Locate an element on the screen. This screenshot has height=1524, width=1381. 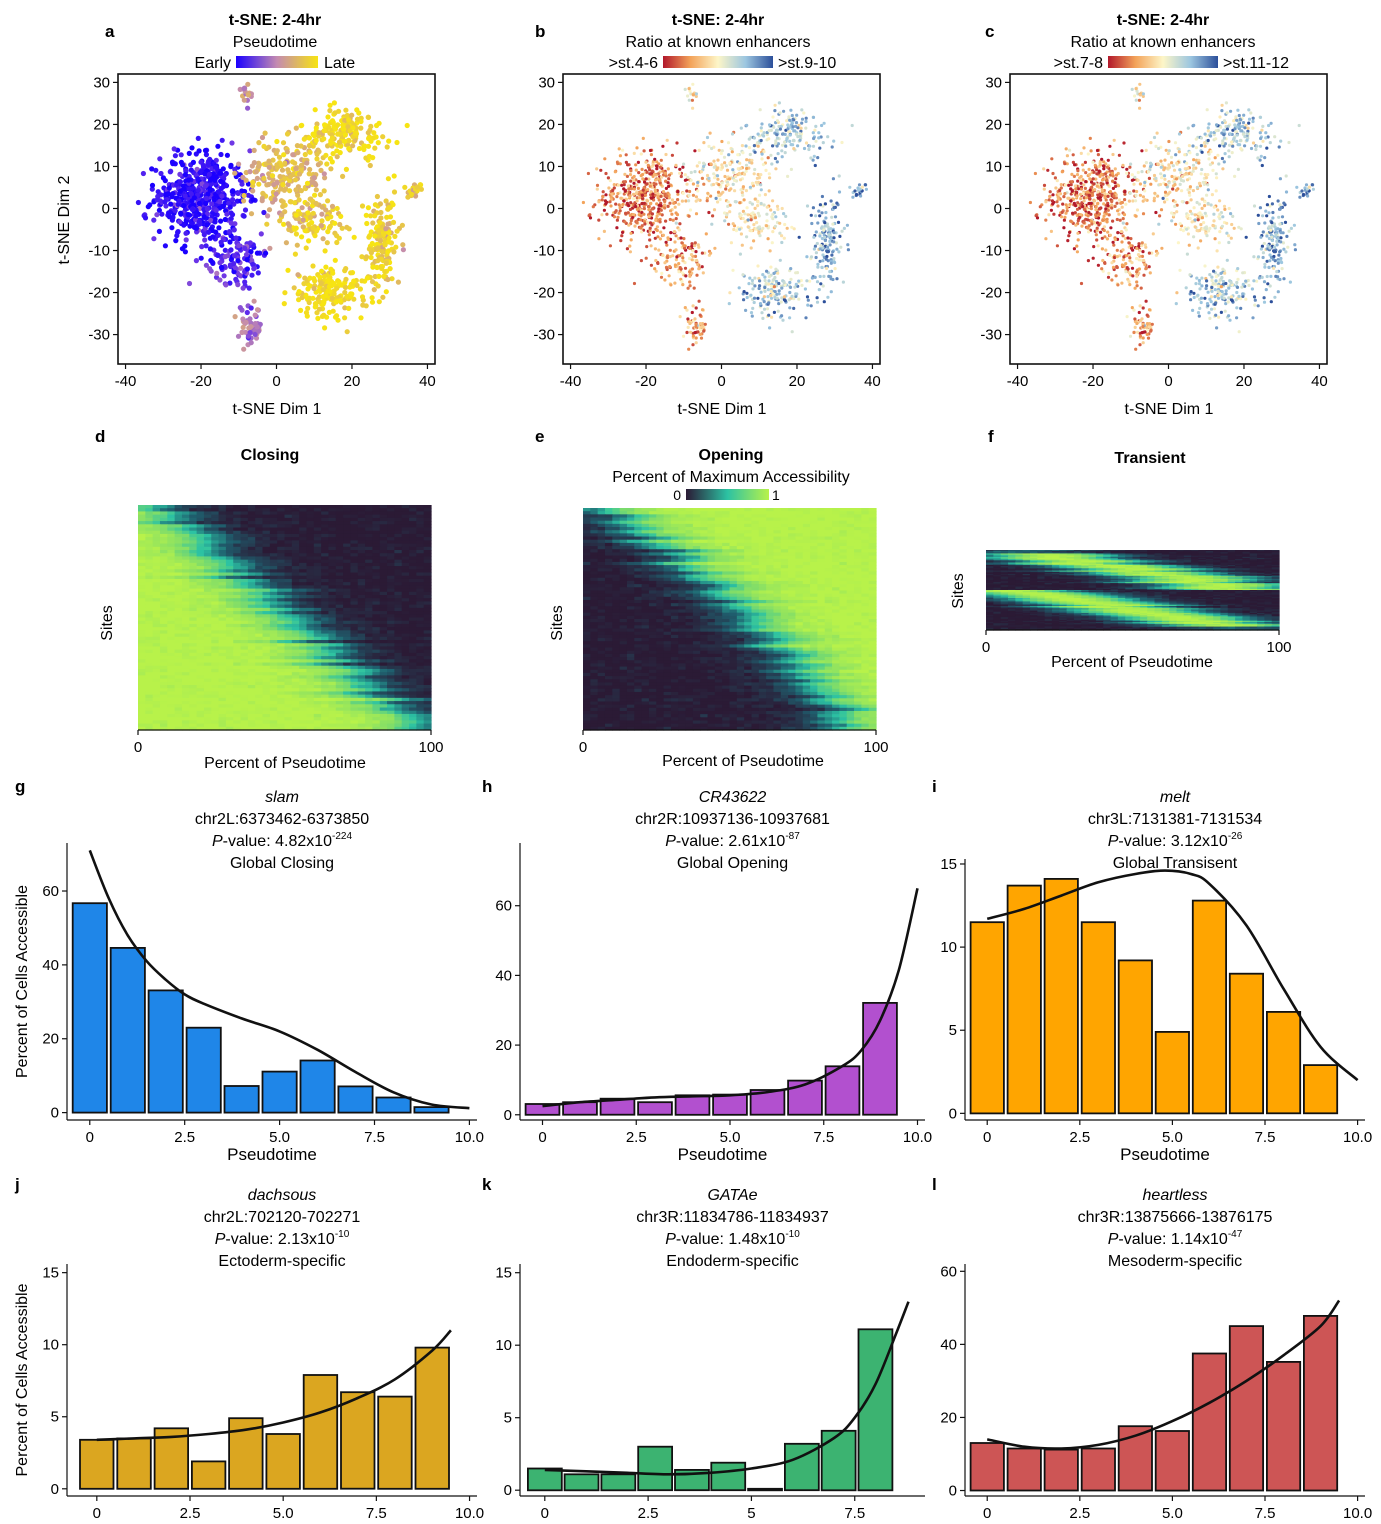
x-tick-label: 0 is located at coordinates (276, 381).